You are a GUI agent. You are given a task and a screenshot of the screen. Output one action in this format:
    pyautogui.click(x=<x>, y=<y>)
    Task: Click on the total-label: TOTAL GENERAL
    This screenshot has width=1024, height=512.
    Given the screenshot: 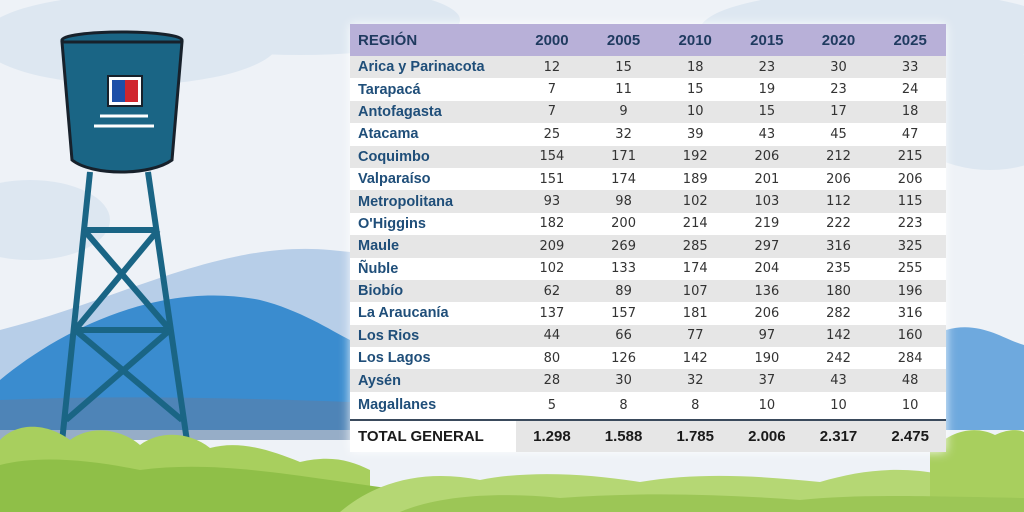 What is the action you would take?
    pyautogui.click(x=421, y=436)
    